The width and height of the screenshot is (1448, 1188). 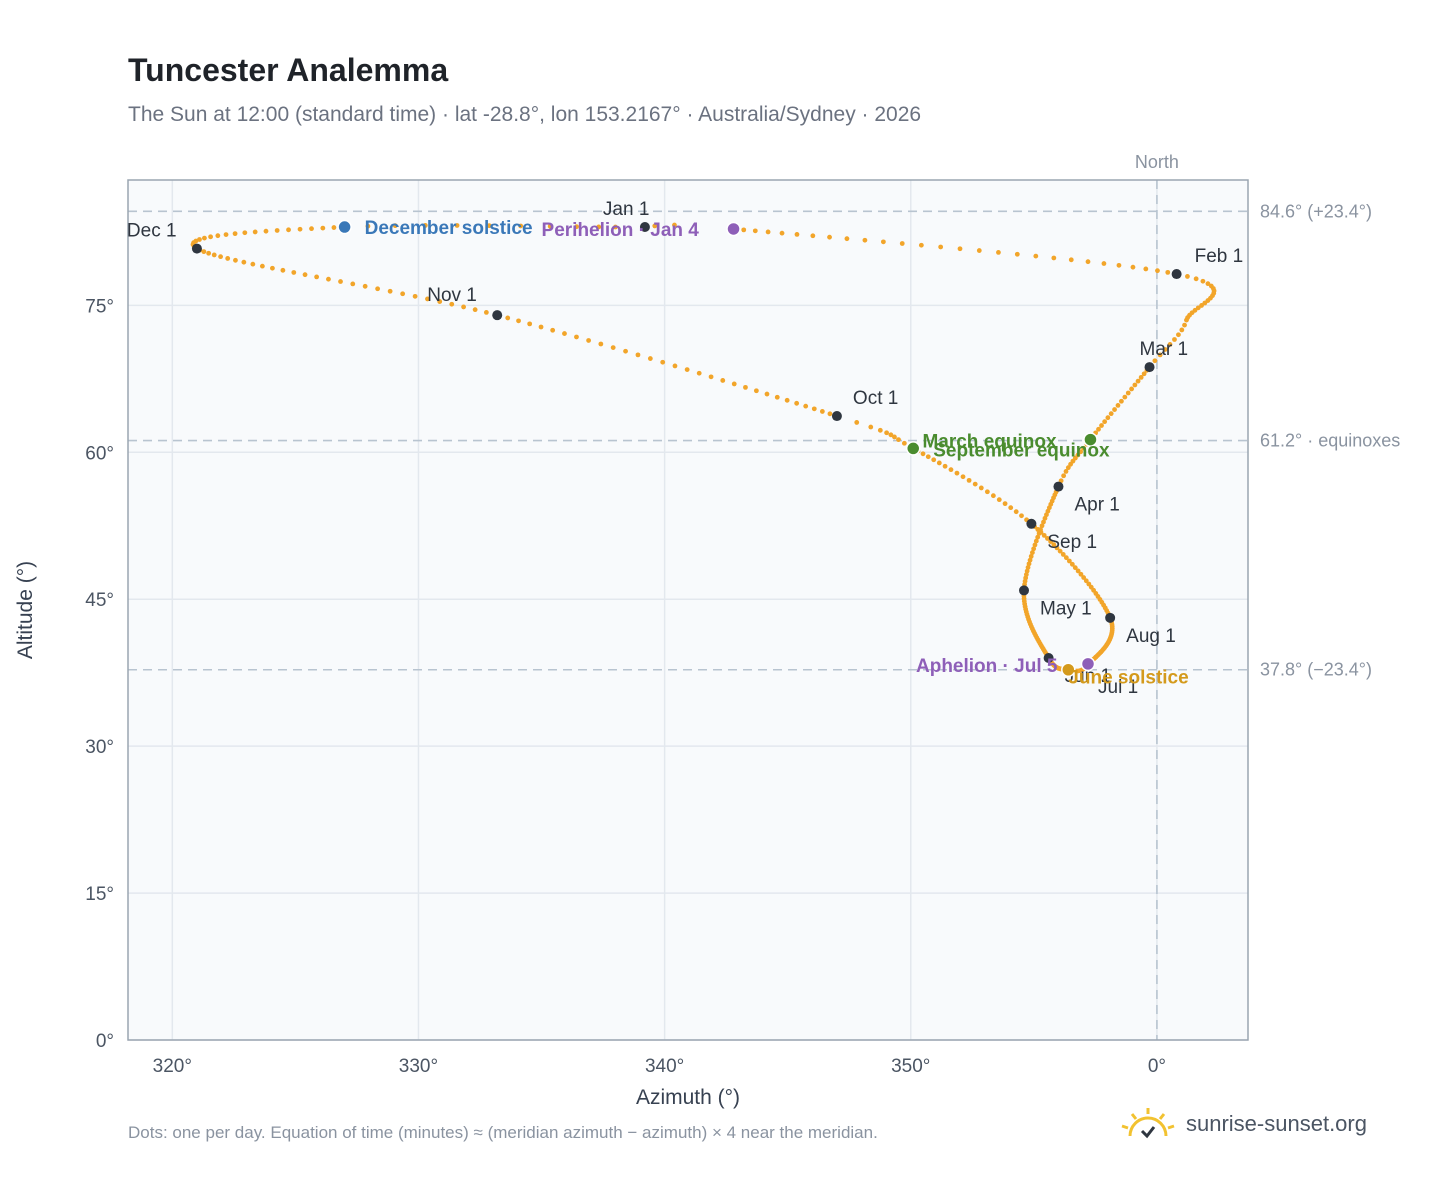 I want to click on event-label: Aphelion · Jul 5, so click(x=987, y=666).